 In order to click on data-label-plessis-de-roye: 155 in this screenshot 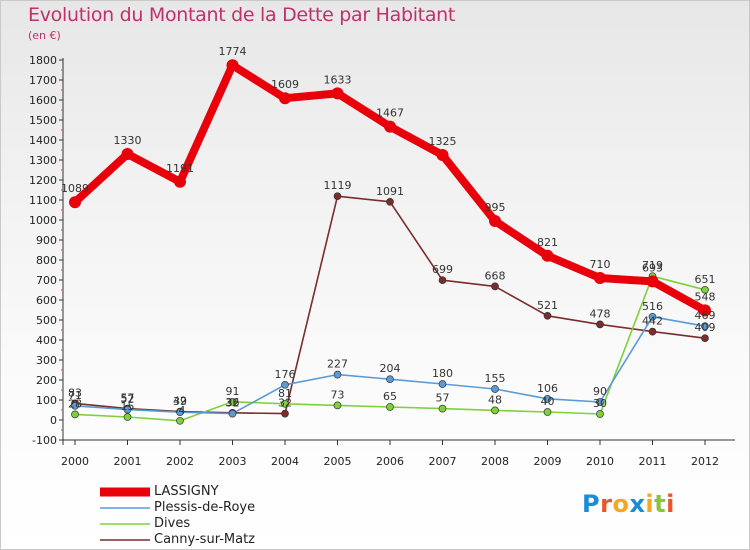, I will do `click(495, 378)`.